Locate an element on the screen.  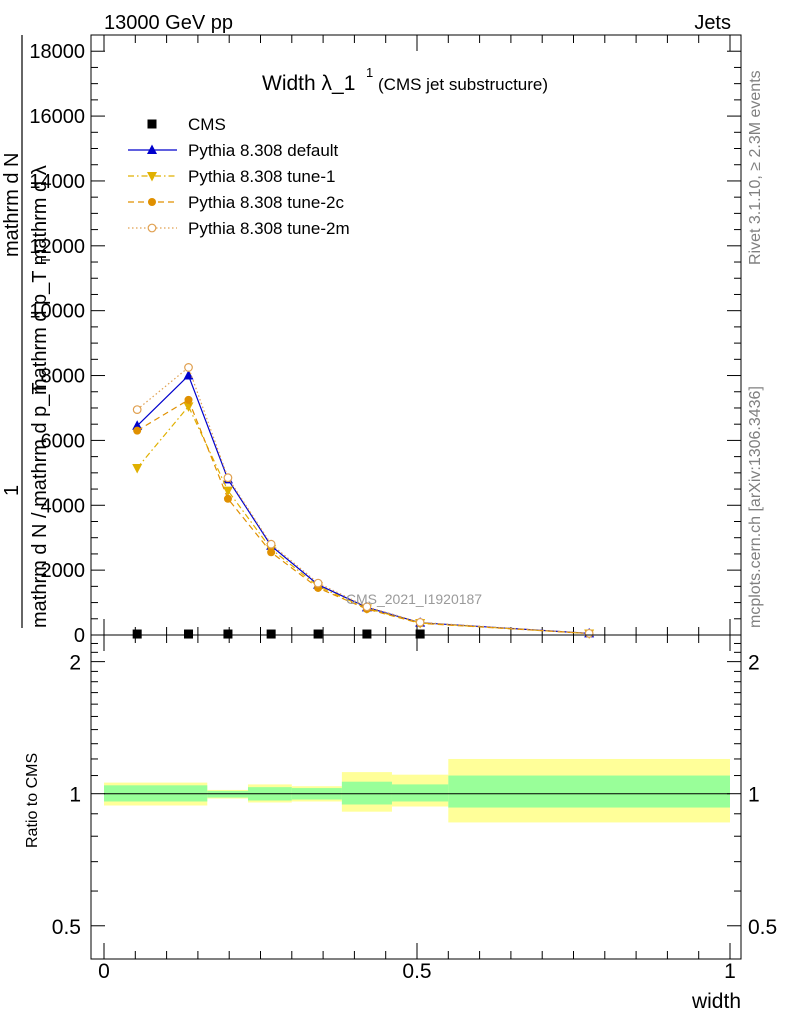
main-ytick-label: 6000 is located at coordinates (63, 441).